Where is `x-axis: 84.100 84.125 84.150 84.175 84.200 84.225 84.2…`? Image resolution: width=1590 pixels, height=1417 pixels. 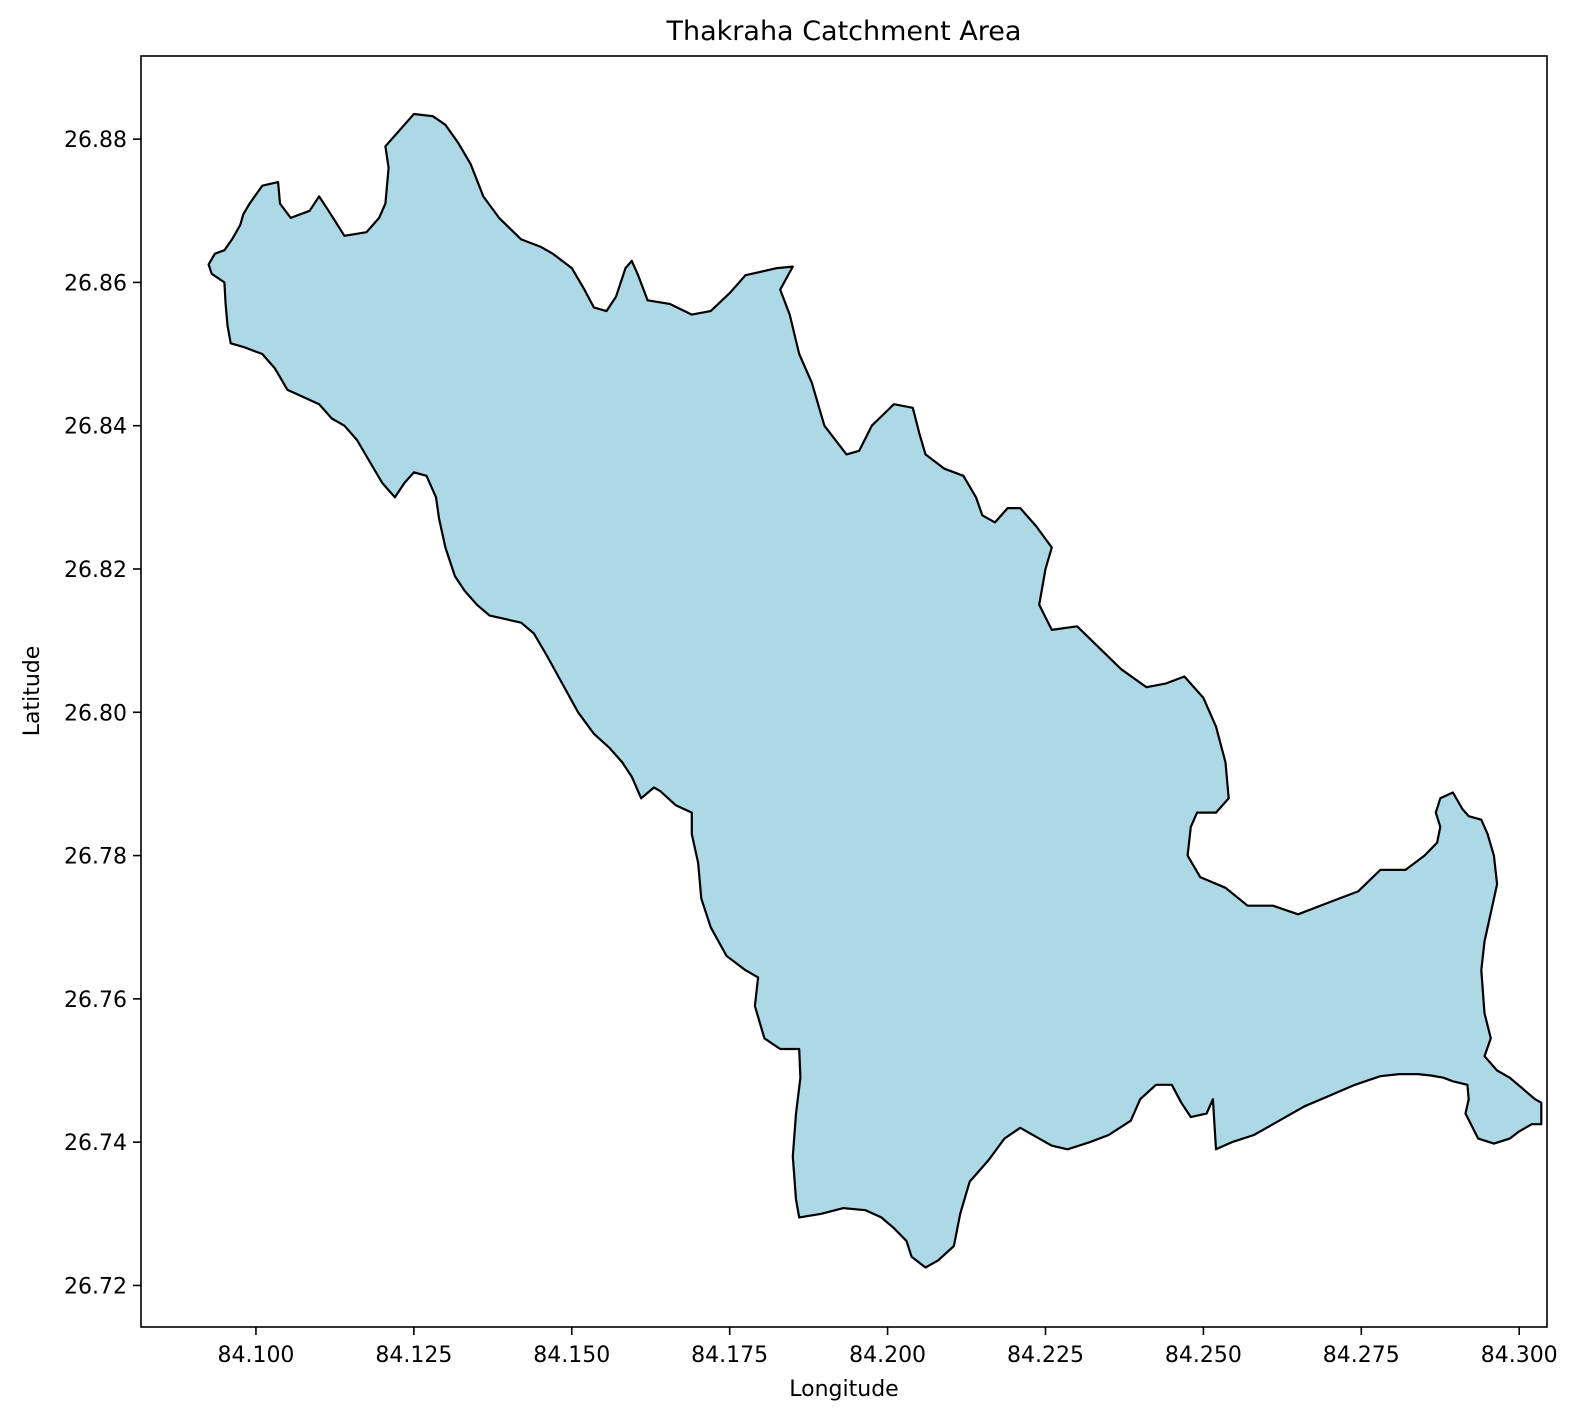
x-axis: 84.100 84.125 84.150 84.175 84.200 84.225 84.2… is located at coordinates (887, 1347).